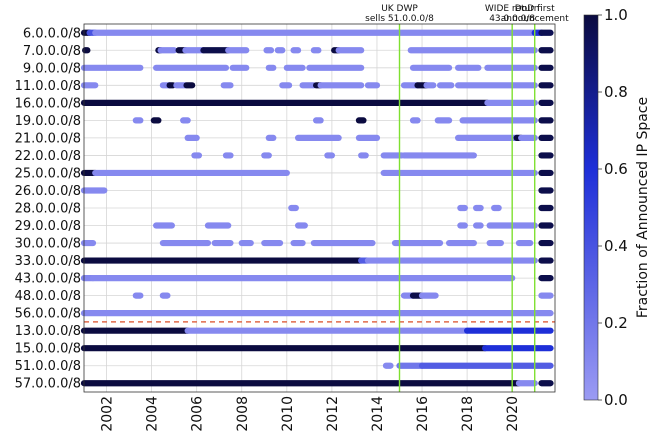 This screenshot has height=446, width=657. Describe the element at coordinates (512, 19) in the screenshot. I see `event-annotation: 43.0.0.0/8` at that location.